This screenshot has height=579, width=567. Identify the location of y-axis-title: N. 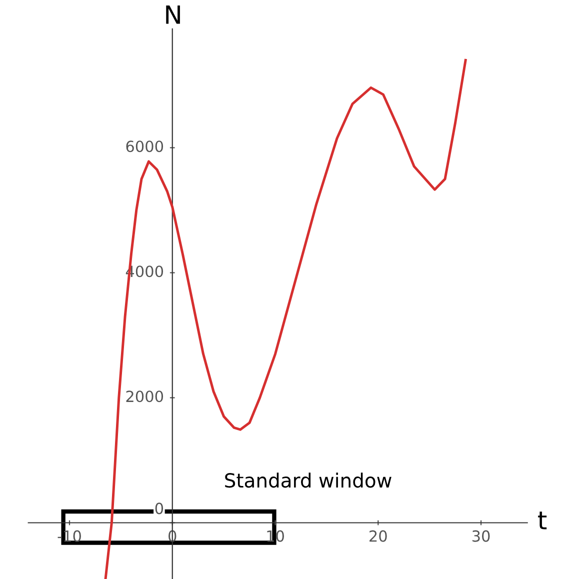
(173, 15).